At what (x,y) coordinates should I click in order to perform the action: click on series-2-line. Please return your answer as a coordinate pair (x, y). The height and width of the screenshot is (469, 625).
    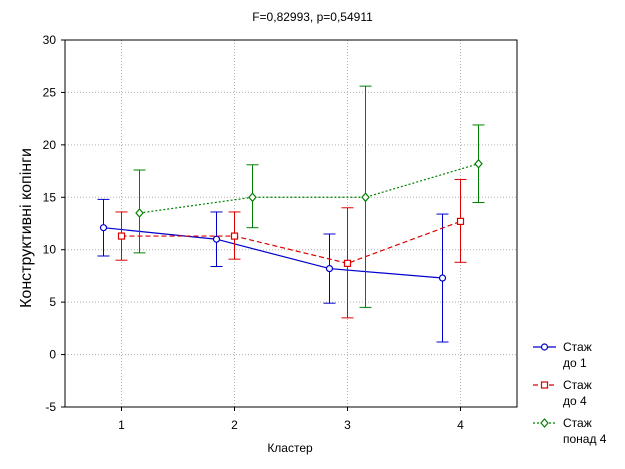
    Looking at the image, I should click on (291, 242).